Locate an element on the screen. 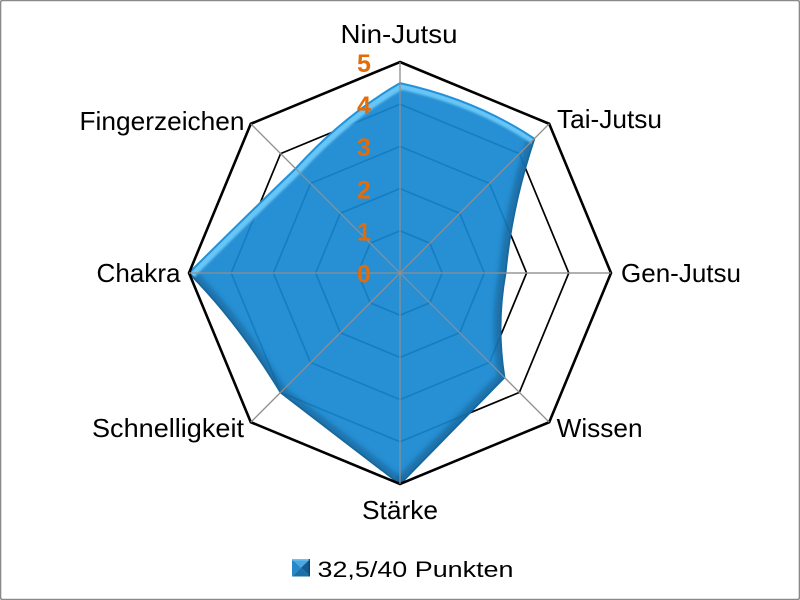 The image size is (800, 600). svg-text: Chakra is located at coordinates (139, 273).